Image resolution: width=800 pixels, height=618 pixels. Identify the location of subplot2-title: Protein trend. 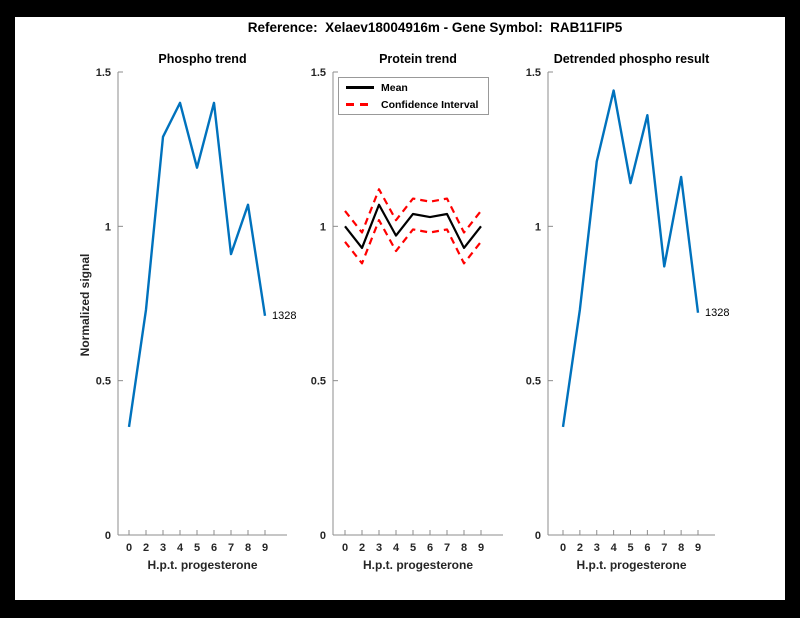
(418, 59).